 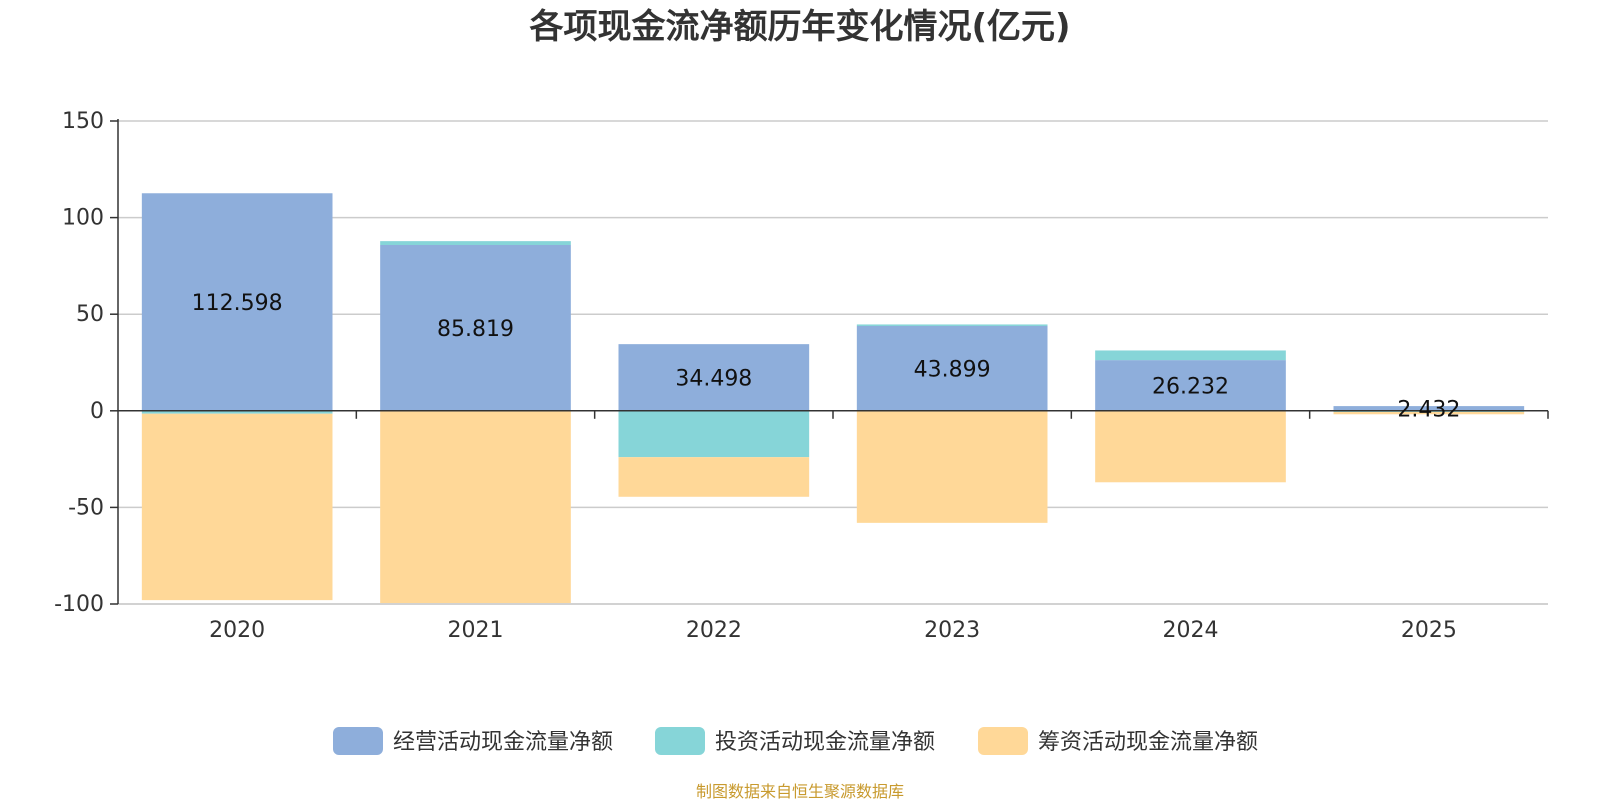 I want to click on x-tick-label-2025: 2025, so click(x=1429, y=630).